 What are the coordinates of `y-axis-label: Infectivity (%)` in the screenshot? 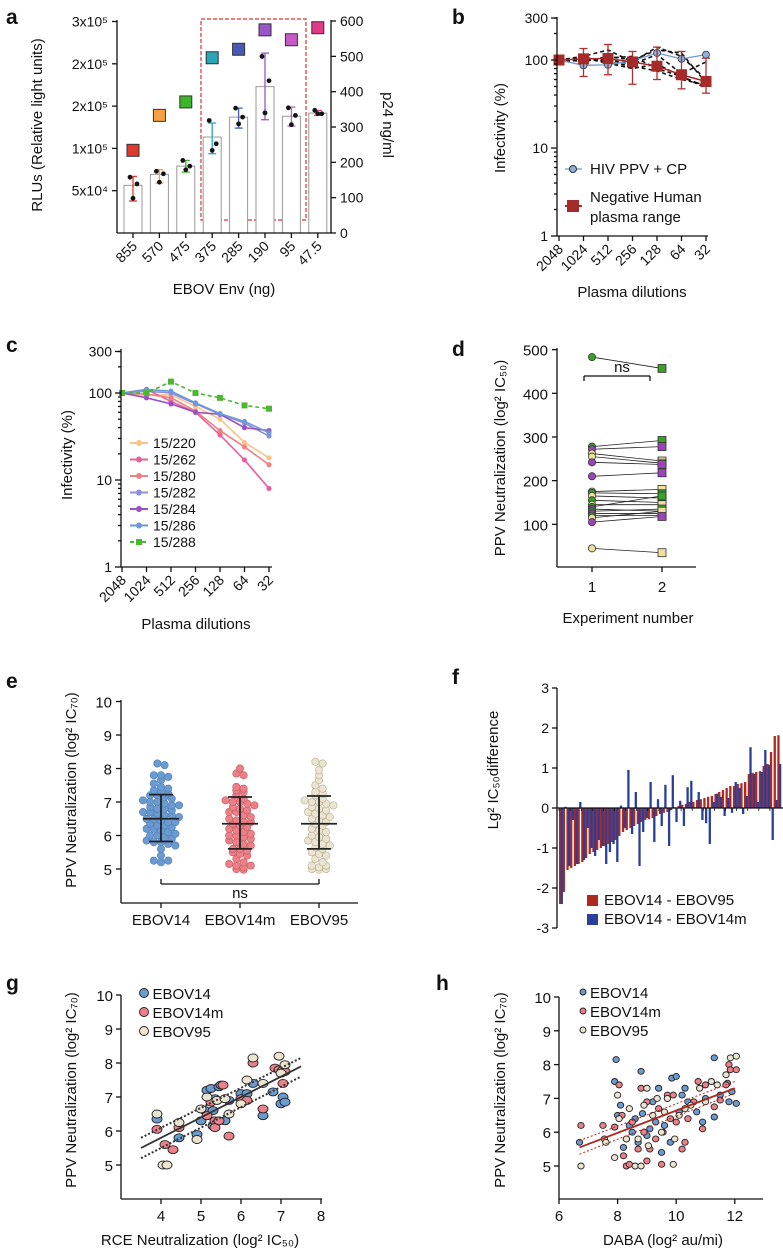 It's located at (67, 455).